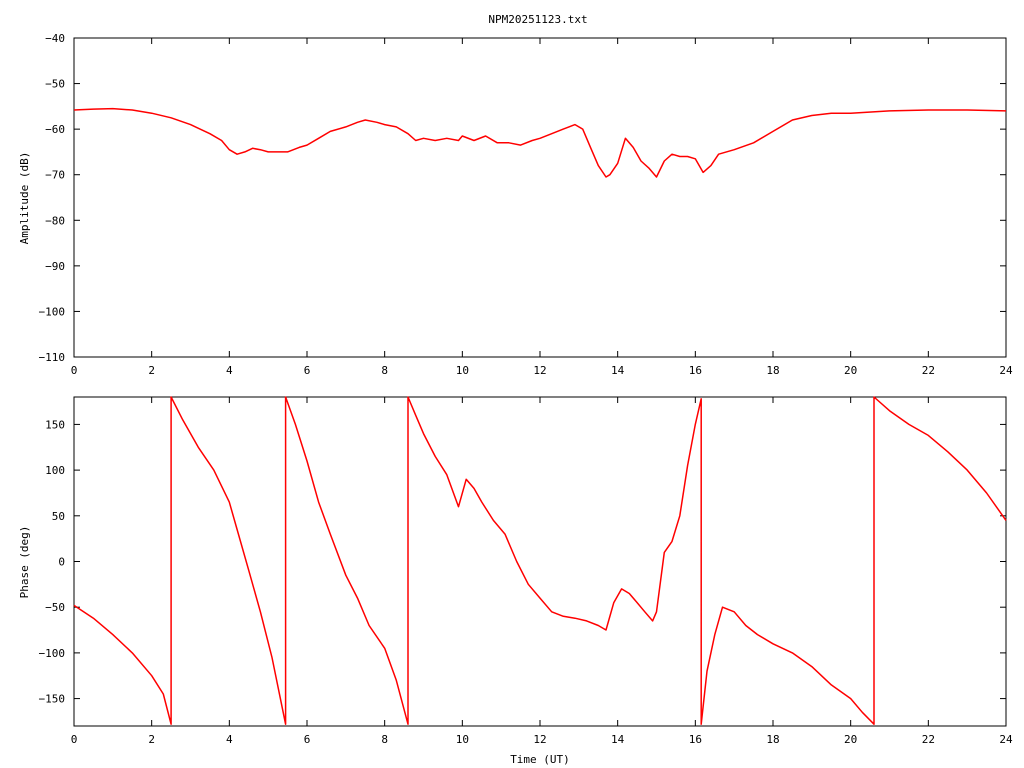 This screenshot has height=768, width=1024. I want to click on phase-y-tick-label: −50, so click(55, 607).